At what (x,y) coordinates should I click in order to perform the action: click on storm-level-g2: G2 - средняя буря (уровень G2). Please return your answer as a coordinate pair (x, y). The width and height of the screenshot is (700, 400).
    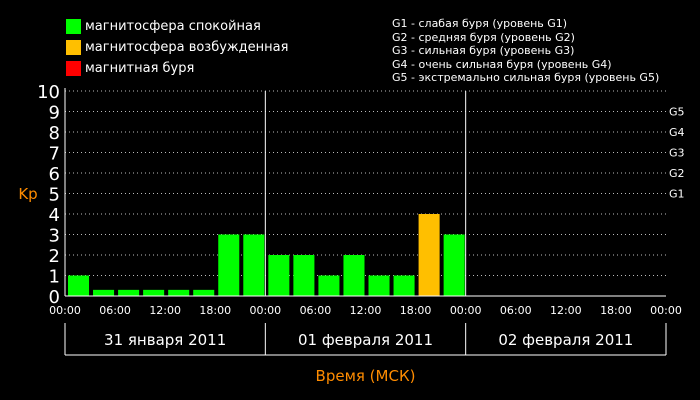
    Looking at the image, I should click on (483, 37).